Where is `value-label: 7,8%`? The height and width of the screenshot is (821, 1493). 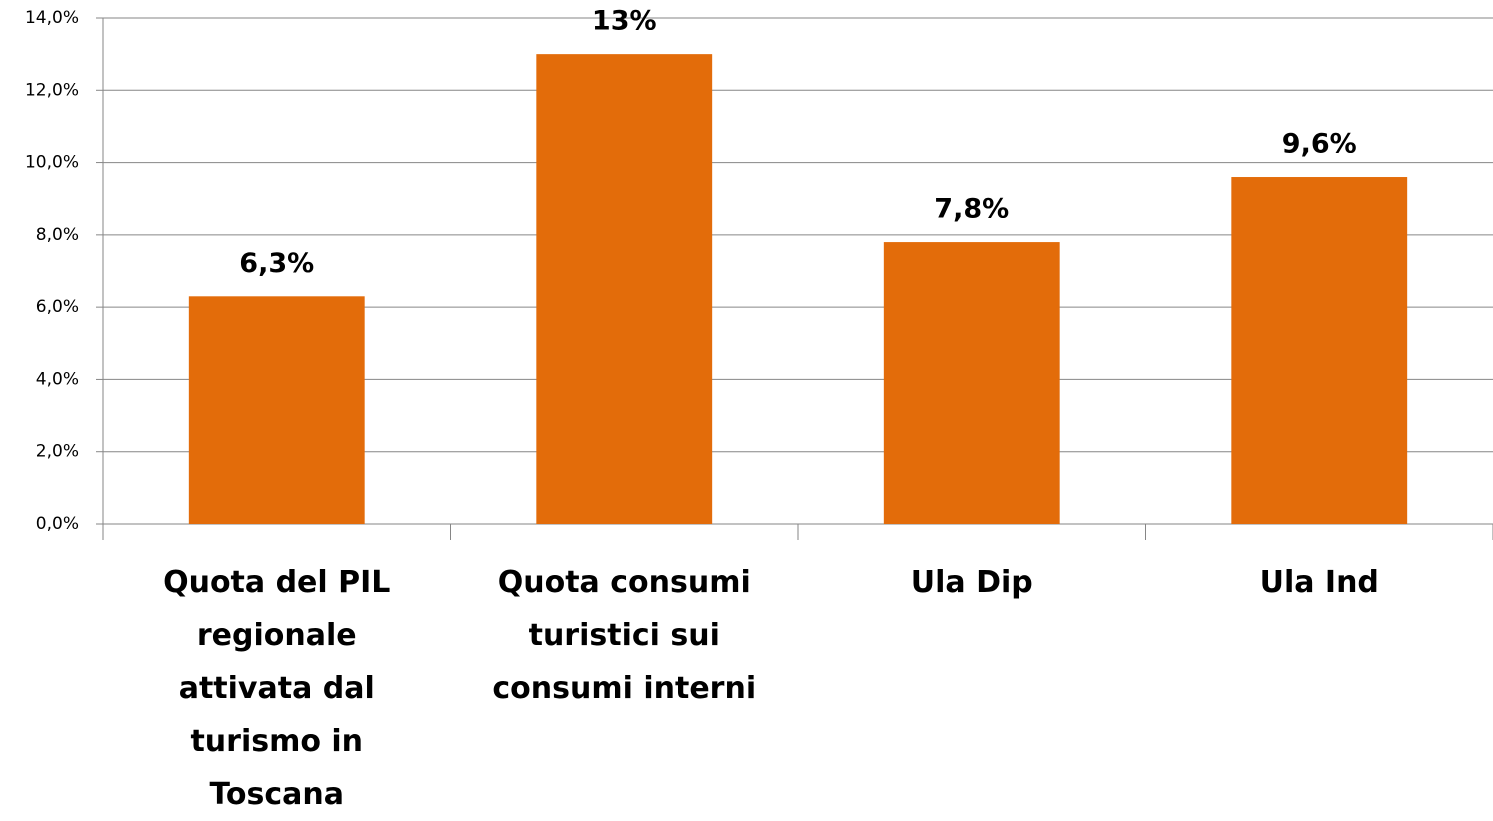 value-label: 7,8% is located at coordinates (971, 209).